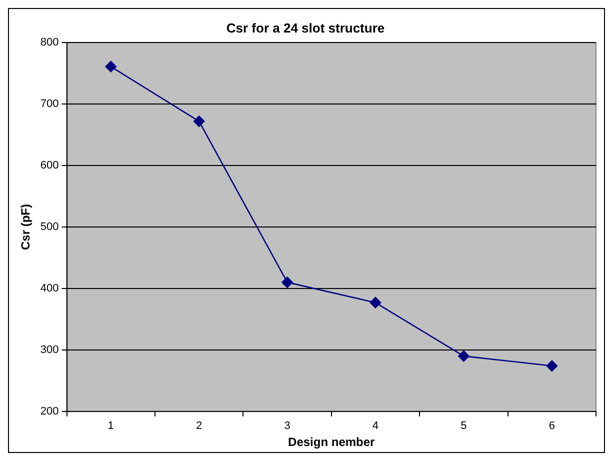 The height and width of the screenshot is (461, 613). What do you see at coordinates (49, 42) in the screenshot?
I see `y-tick-label: 800` at bounding box center [49, 42].